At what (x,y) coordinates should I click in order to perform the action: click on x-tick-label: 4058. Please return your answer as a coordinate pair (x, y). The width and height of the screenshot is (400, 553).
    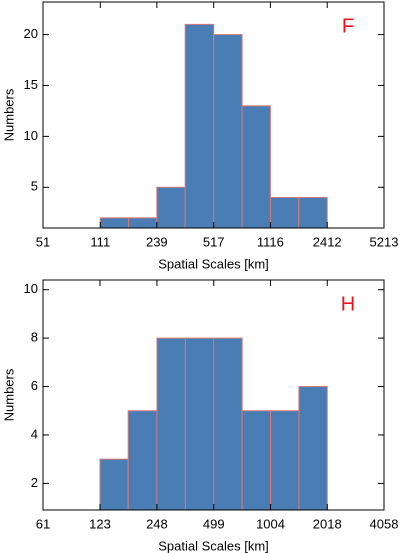
    Looking at the image, I should click on (384, 523).